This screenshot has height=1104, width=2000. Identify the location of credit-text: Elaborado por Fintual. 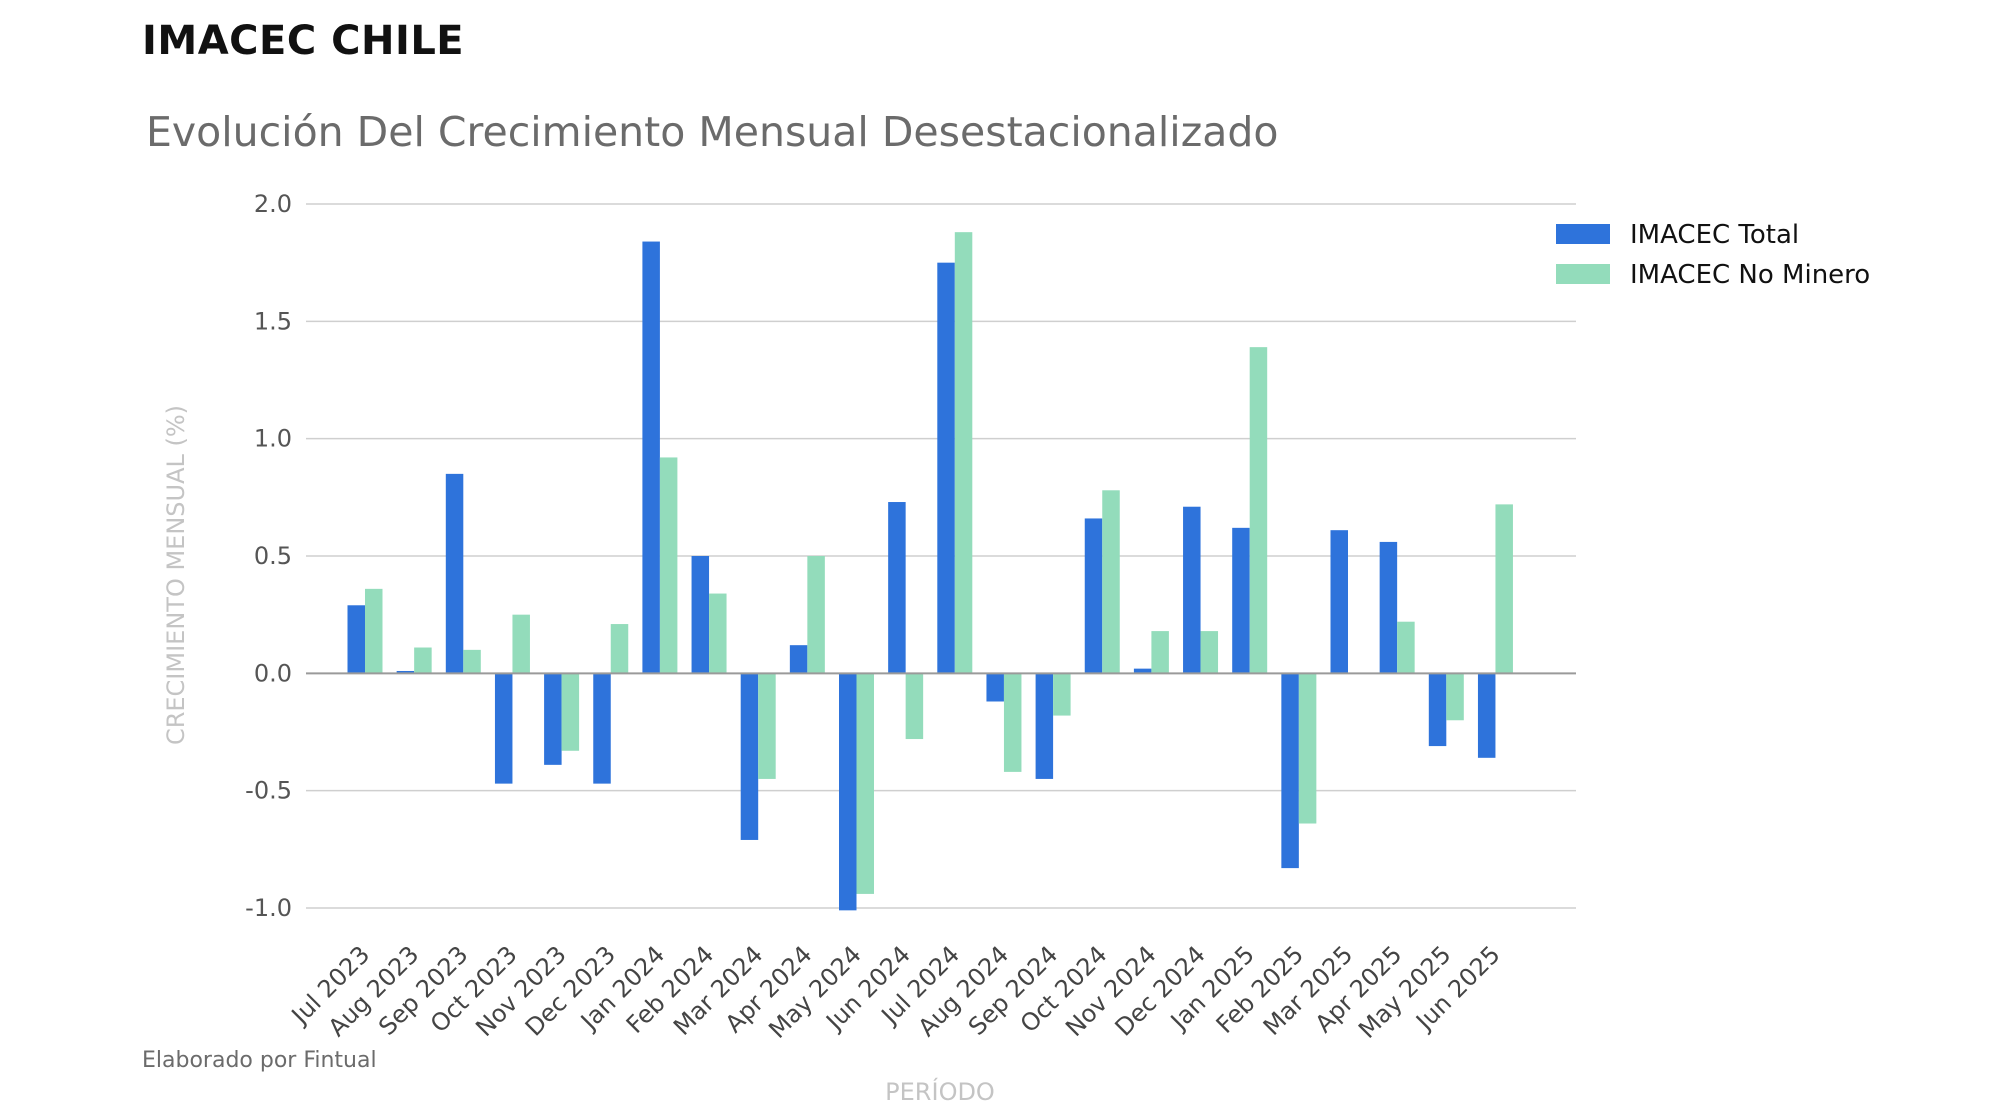
(259, 1060).